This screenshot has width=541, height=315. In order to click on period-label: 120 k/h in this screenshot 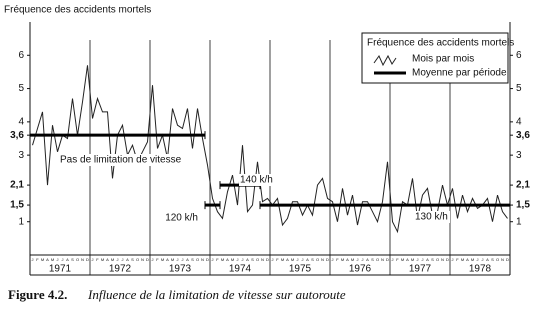, I will do `click(181, 218)`.